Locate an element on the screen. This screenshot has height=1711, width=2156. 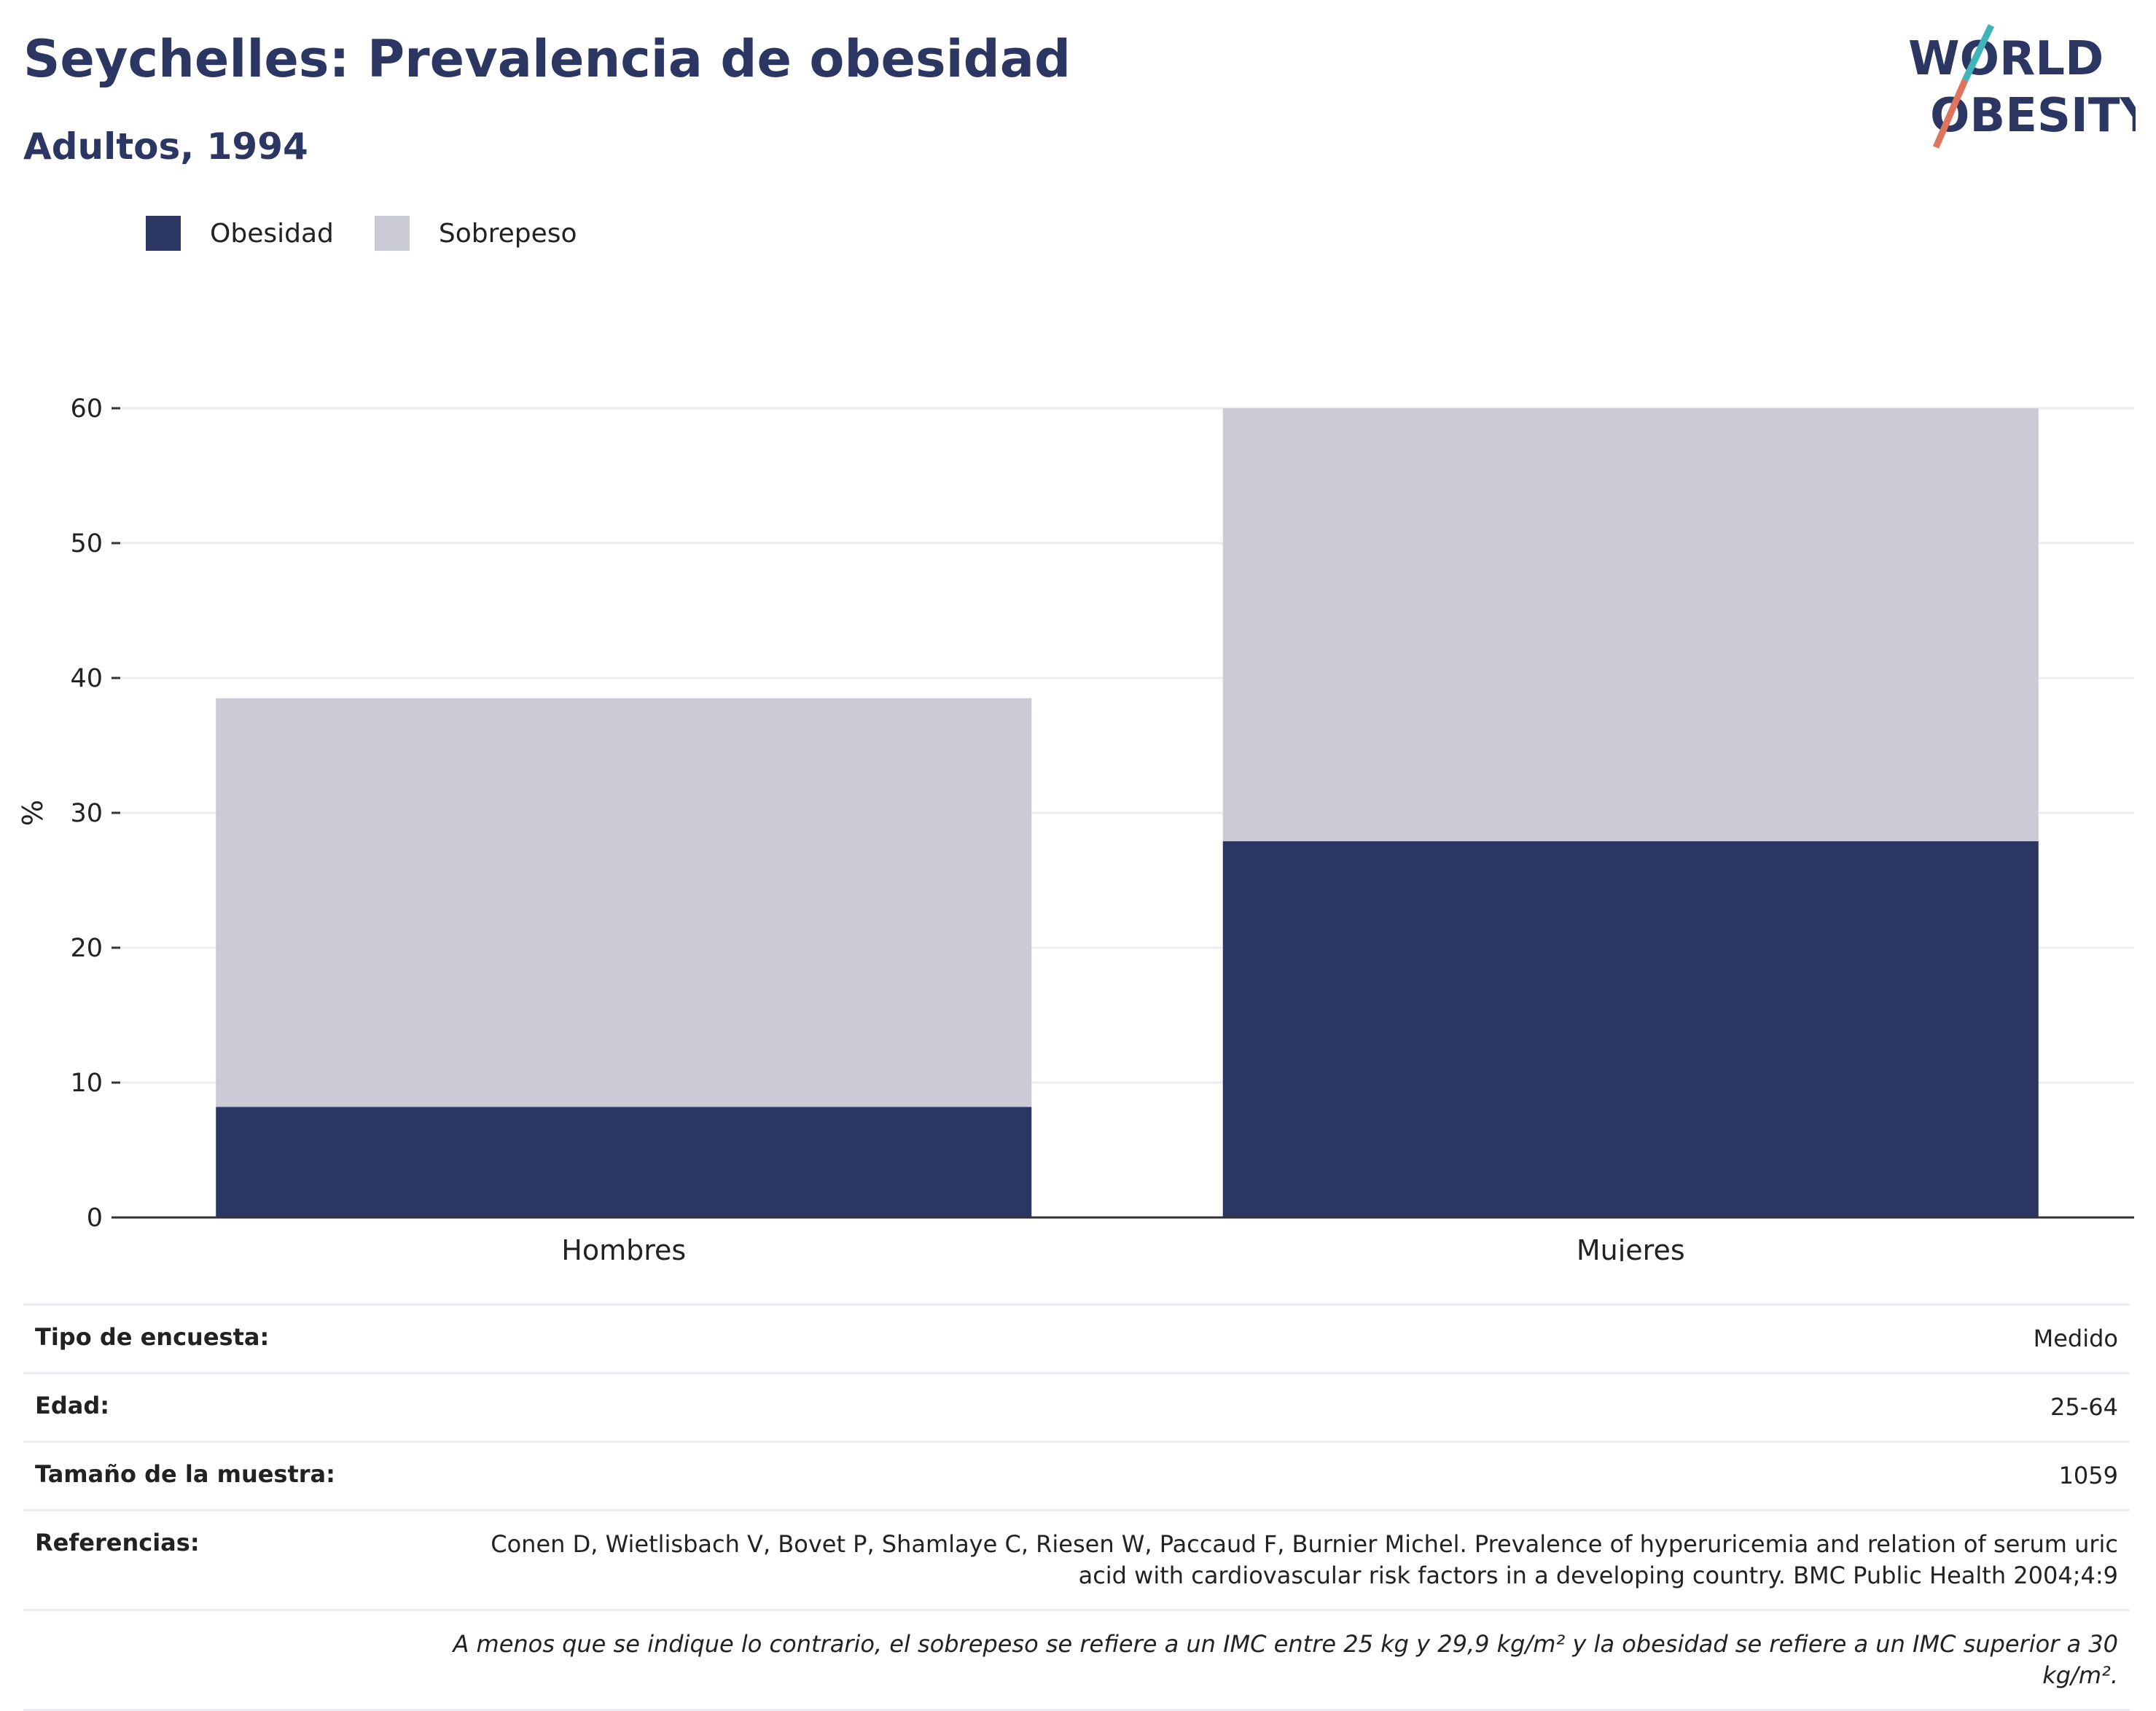
bar-obesidad-hombres is located at coordinates (624, 1162).